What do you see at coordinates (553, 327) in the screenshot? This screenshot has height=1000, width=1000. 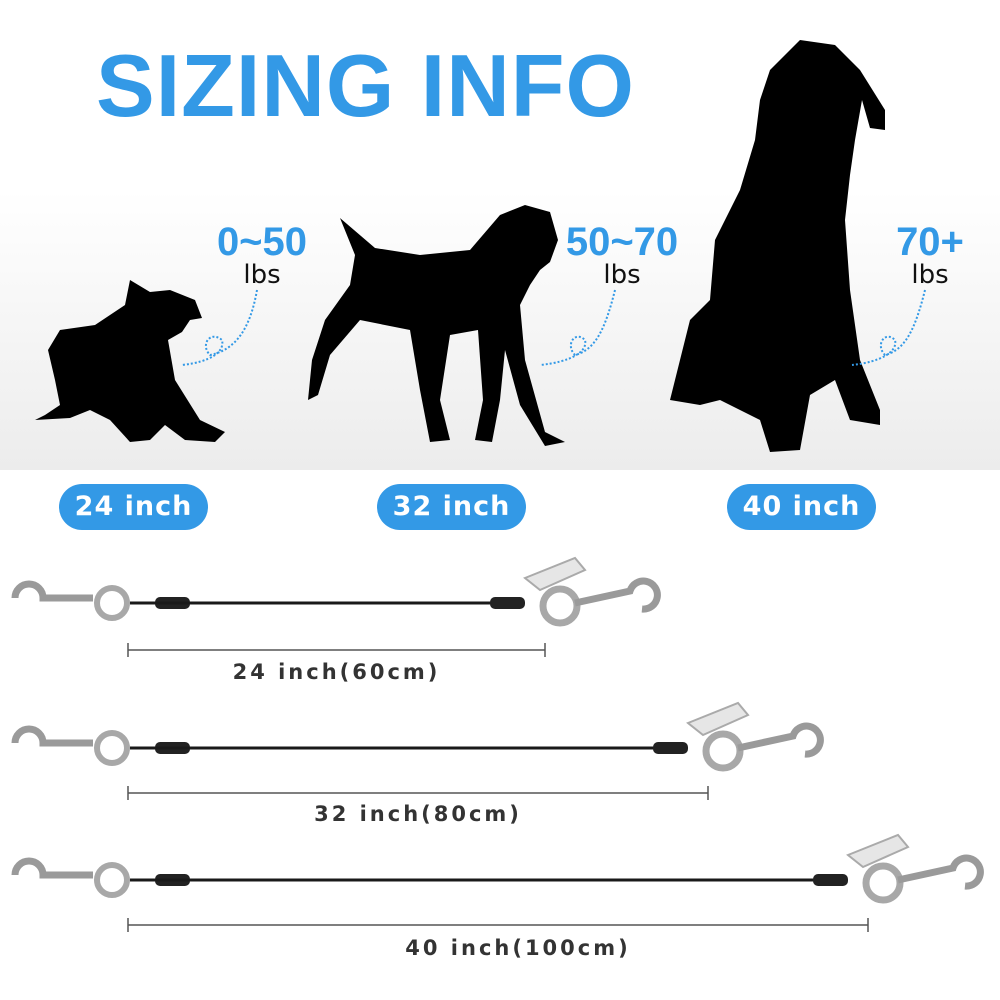 I see `dotted-leash-decorations` at bounding box center [553, 327].